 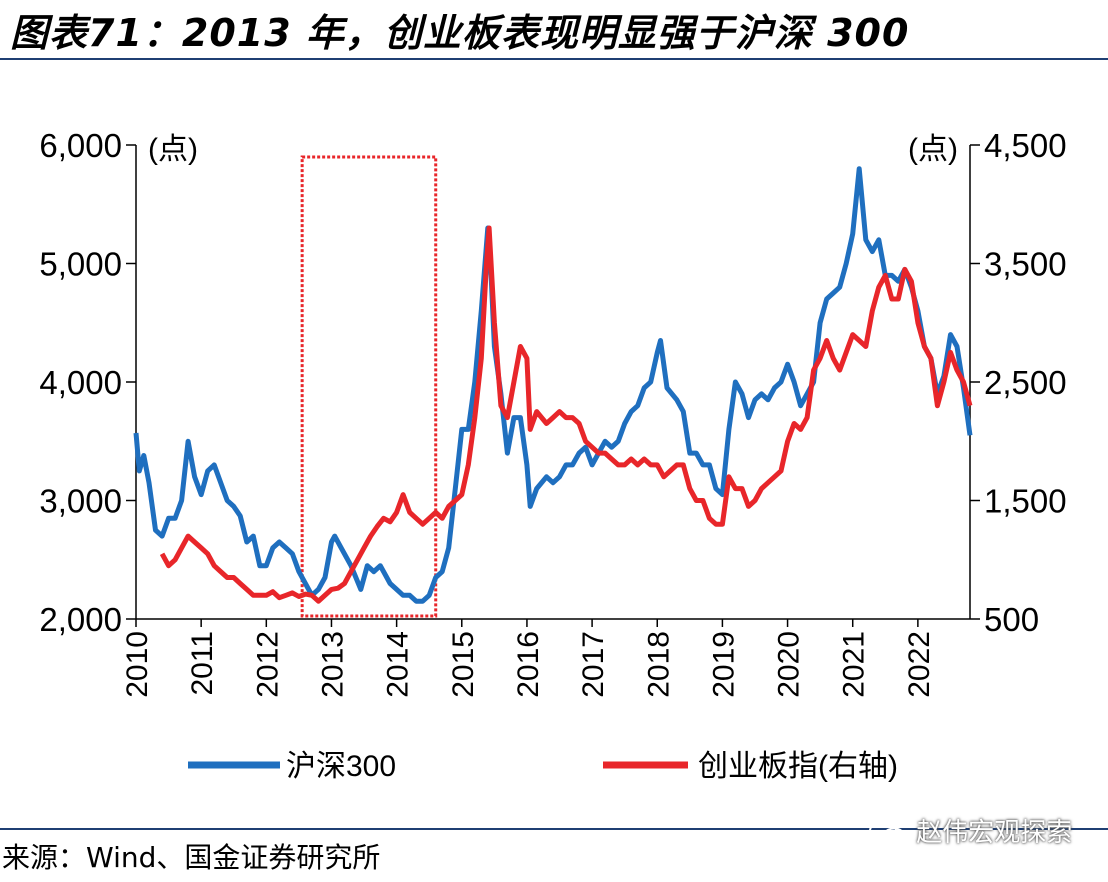 What do you see at coordinates (80, 264) in the screenshot?
I see `y-left-tick-label: 5,000` at bounding box center [80, 264].